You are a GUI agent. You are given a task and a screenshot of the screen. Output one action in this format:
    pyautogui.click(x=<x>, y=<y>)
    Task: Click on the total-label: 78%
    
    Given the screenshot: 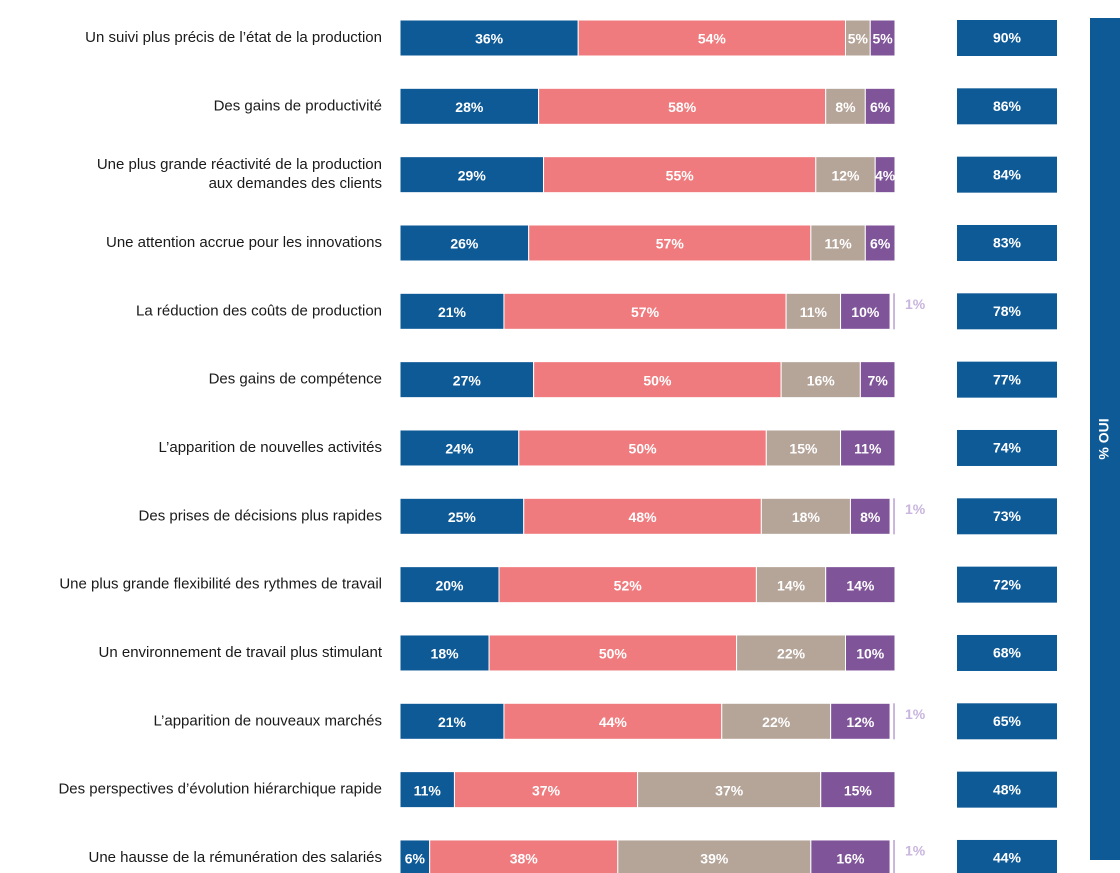 What is the action you would take?
    pyautogui.click(x=1007, y=311)
    